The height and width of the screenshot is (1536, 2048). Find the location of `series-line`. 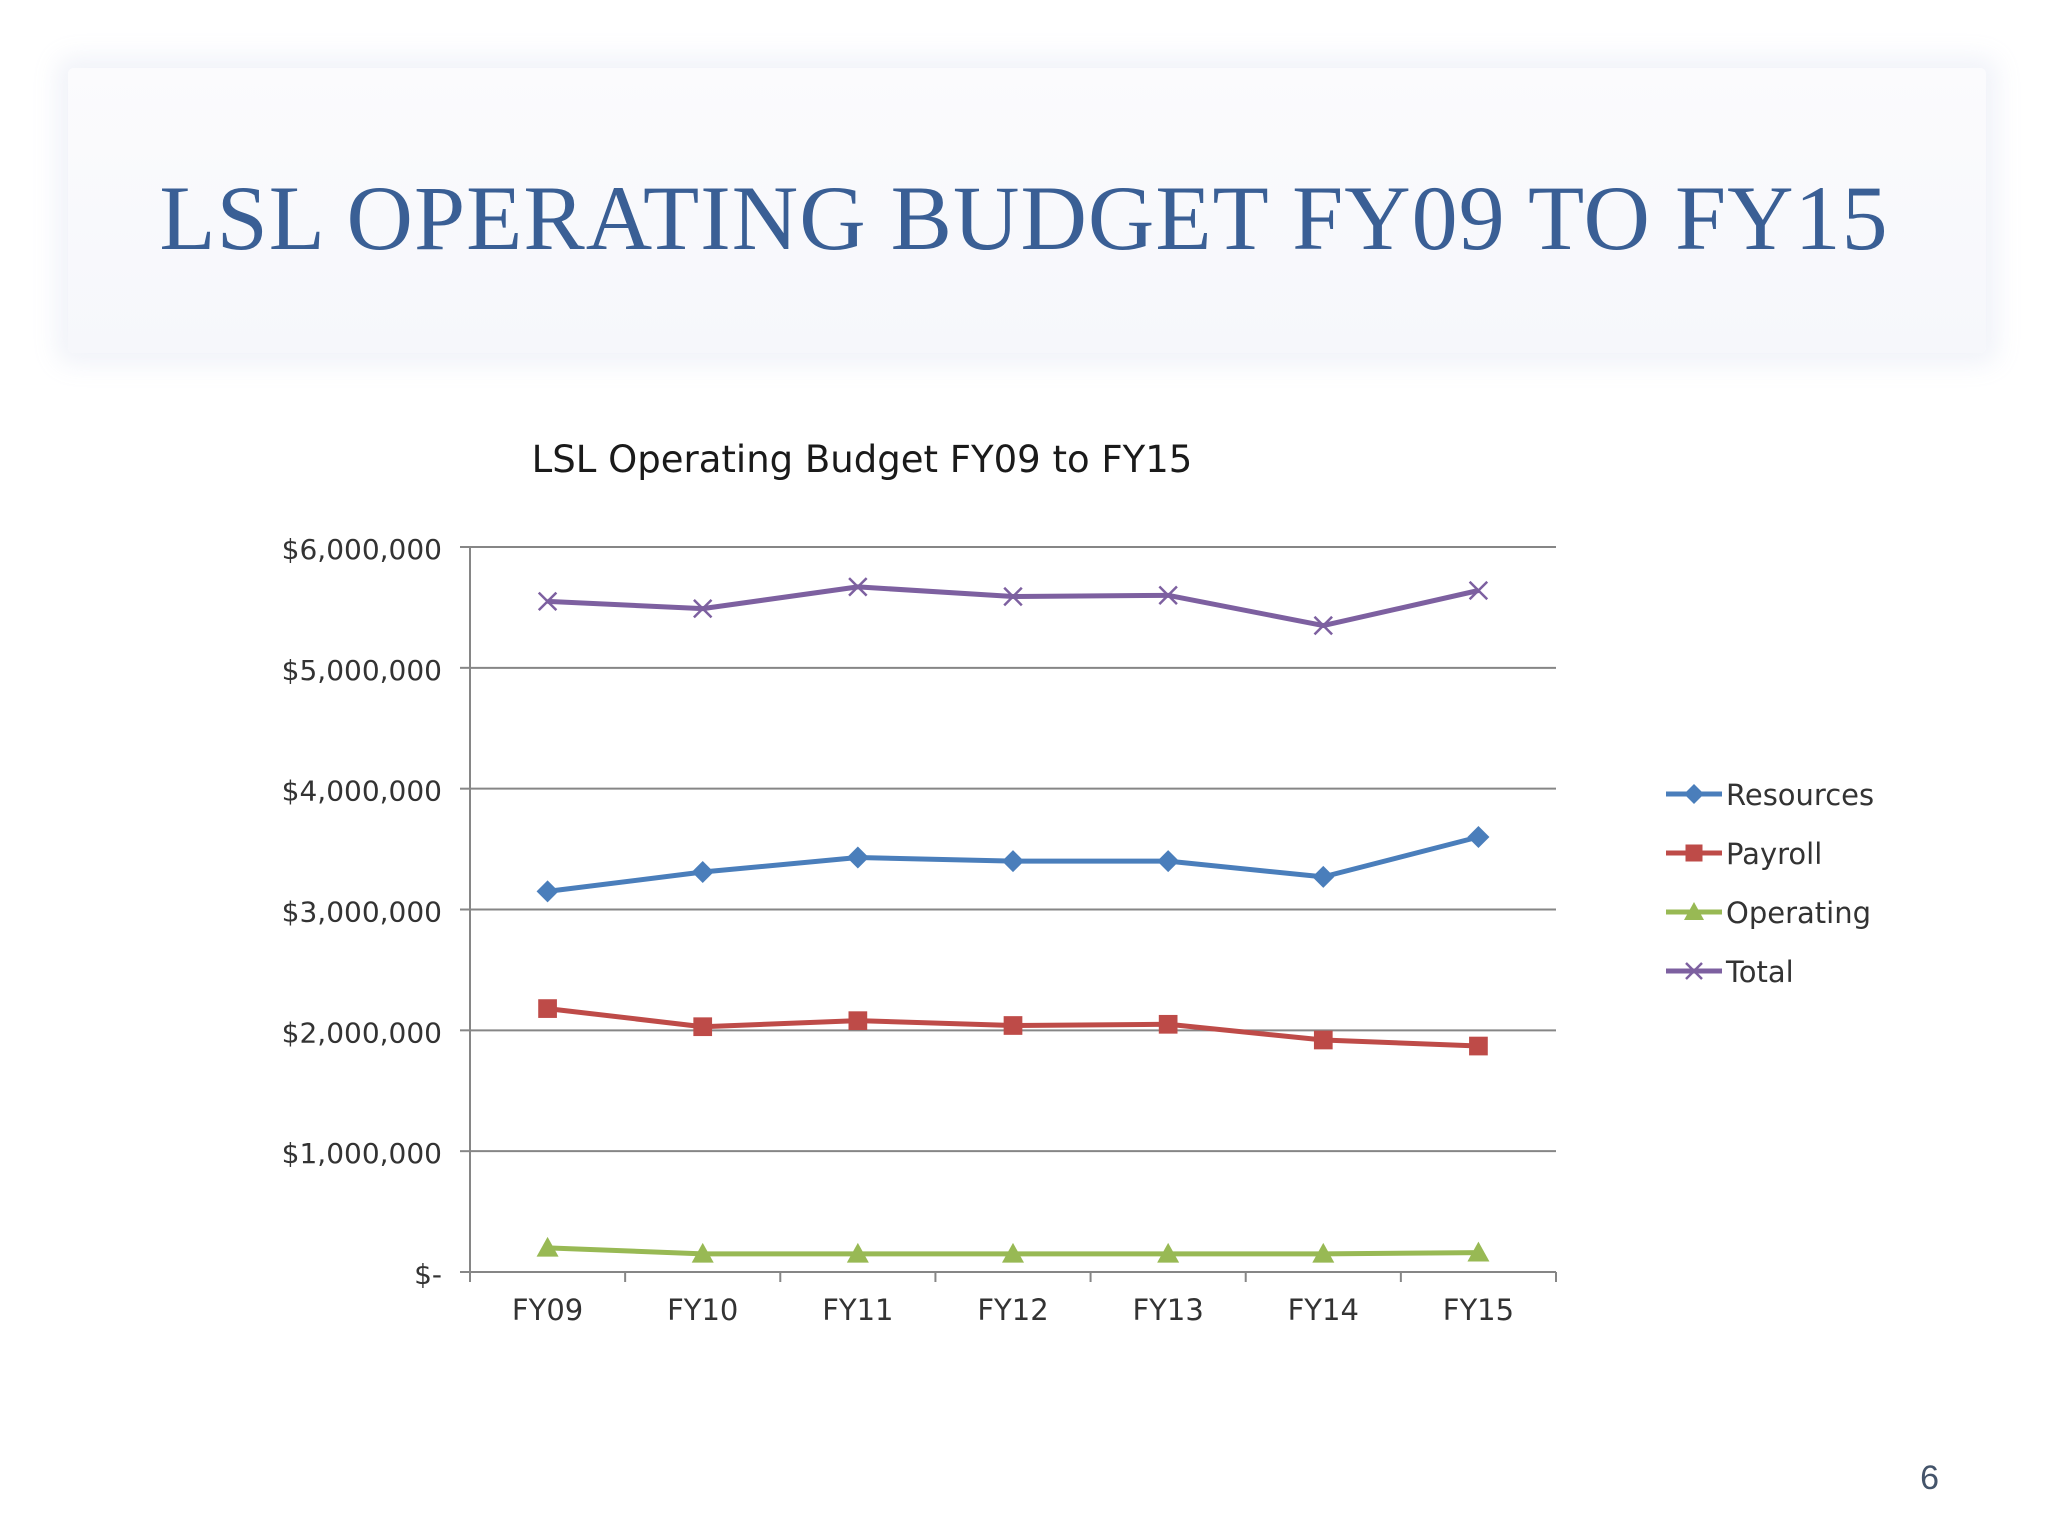

series-line is located at coordinates (1013, 606).